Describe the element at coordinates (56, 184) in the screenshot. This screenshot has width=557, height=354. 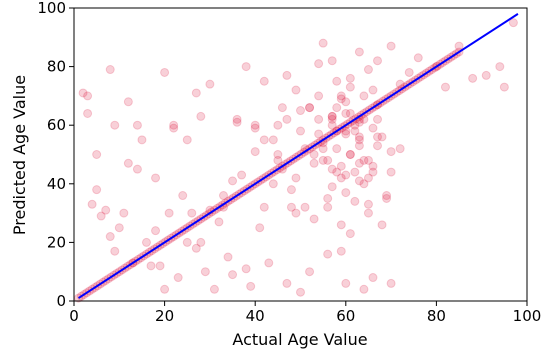
I see `y-tick-label-2: 40` at that location.